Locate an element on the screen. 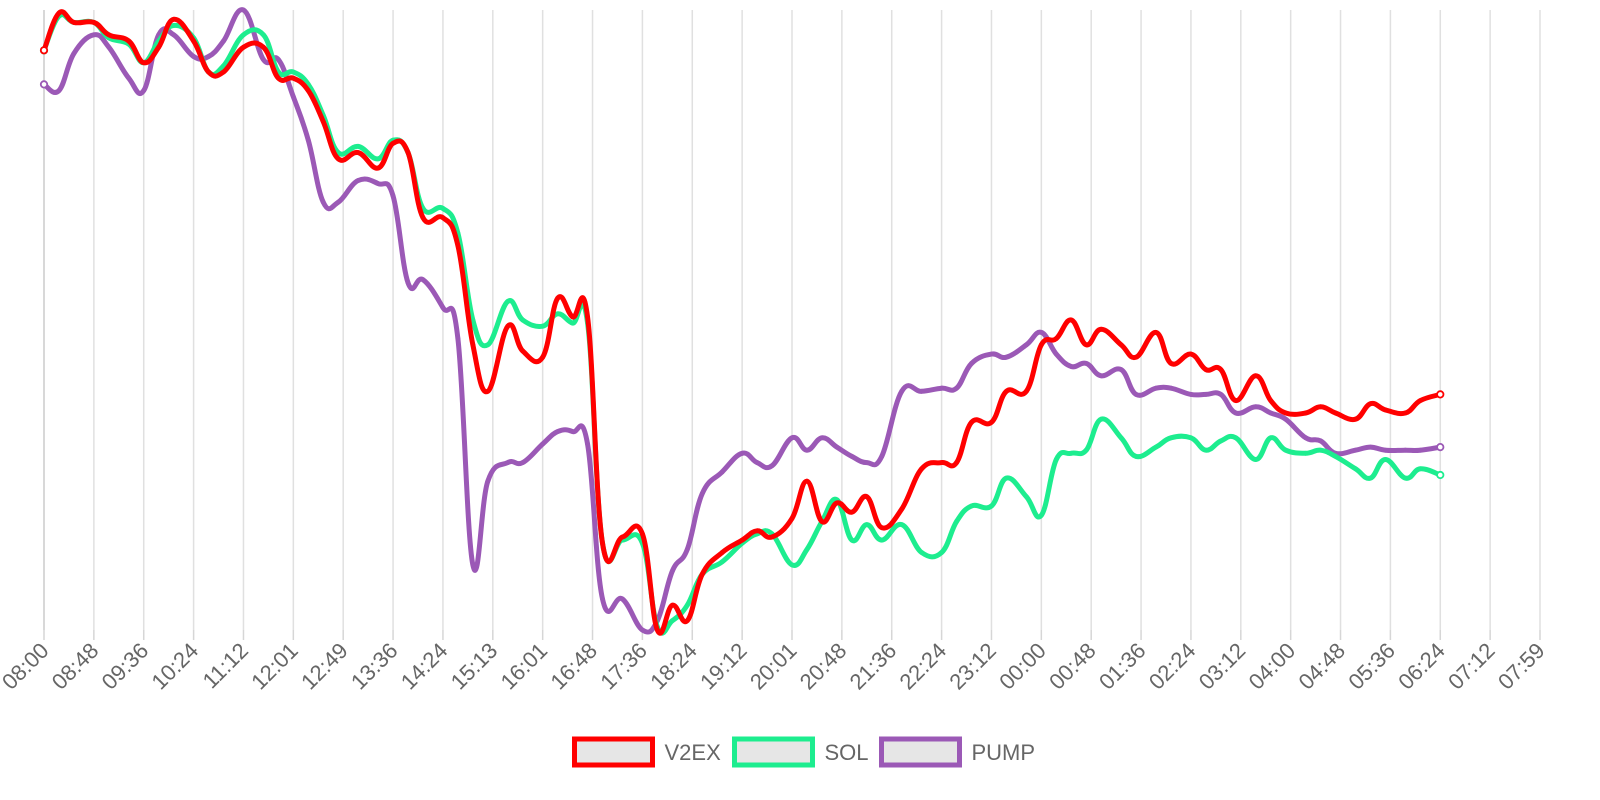 This screenshot has width=1600, height=800. legend-item-v2ex: V2EX is located at coordinates (647, 752).